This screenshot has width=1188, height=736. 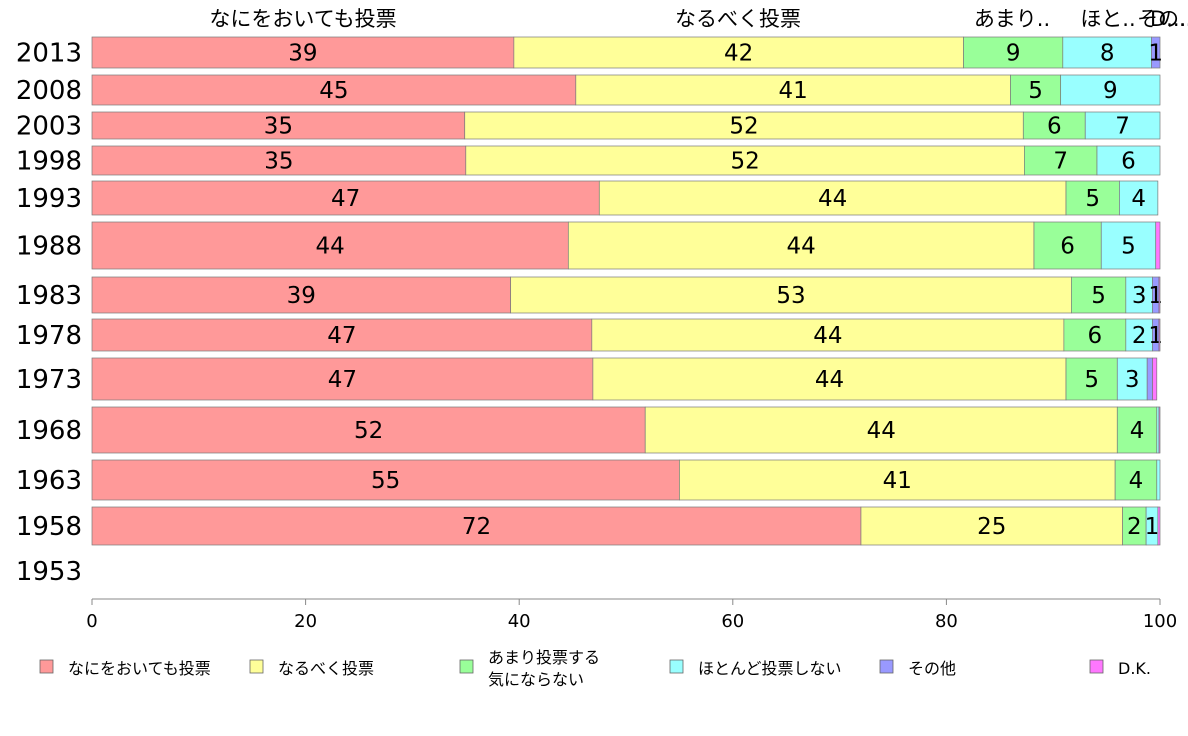 What do you see at coordinates (991, 527) in the screenshot?
I see `data-label: 25` at bounding box center [991, 527].